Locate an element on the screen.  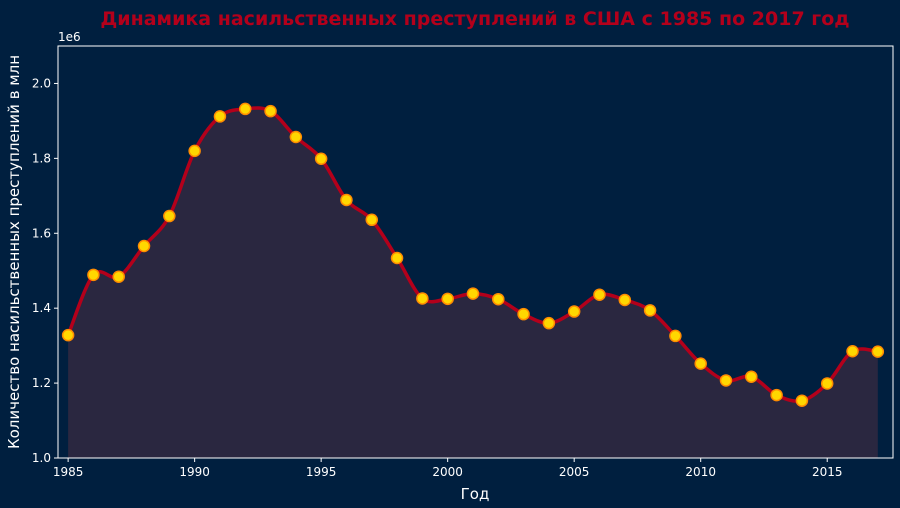
data-point-1989 is located at coordinates (169, 216).